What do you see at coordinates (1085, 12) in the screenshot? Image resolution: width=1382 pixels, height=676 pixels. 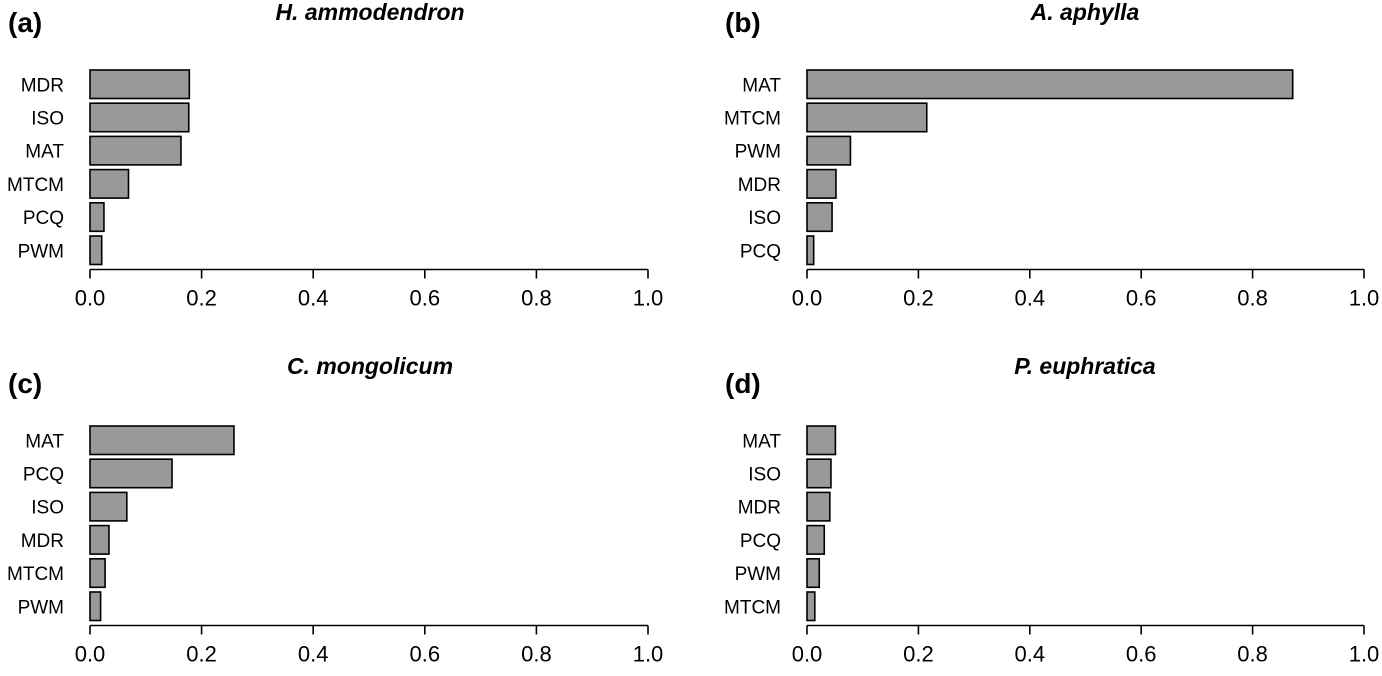 I see `chart-title: A. aphylla` at bounding box center [1085, 12].